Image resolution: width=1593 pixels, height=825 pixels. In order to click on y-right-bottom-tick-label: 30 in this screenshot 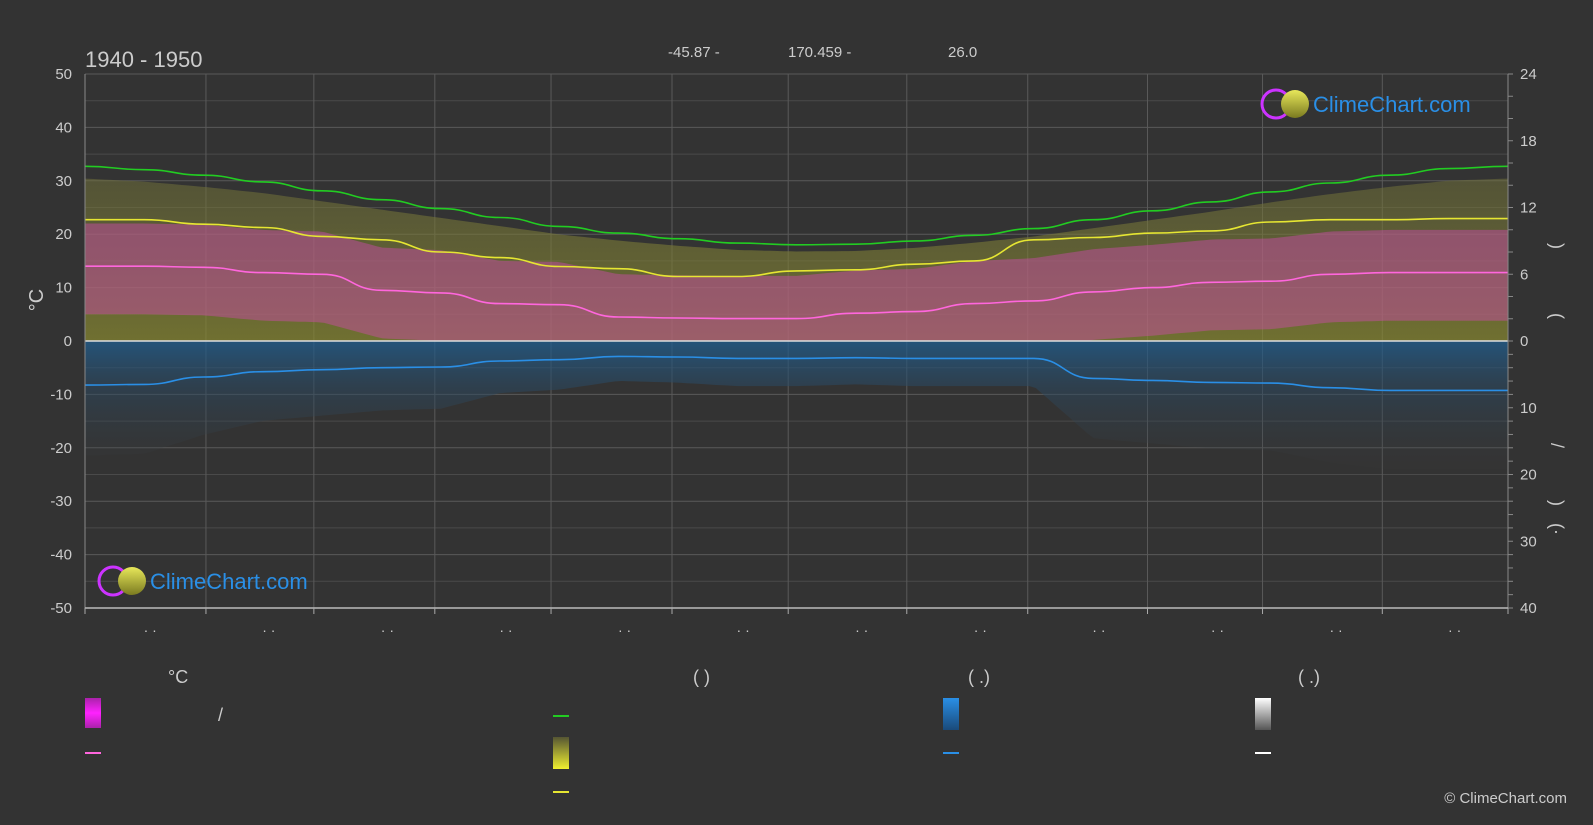, I will do `click(1528, 541)`.